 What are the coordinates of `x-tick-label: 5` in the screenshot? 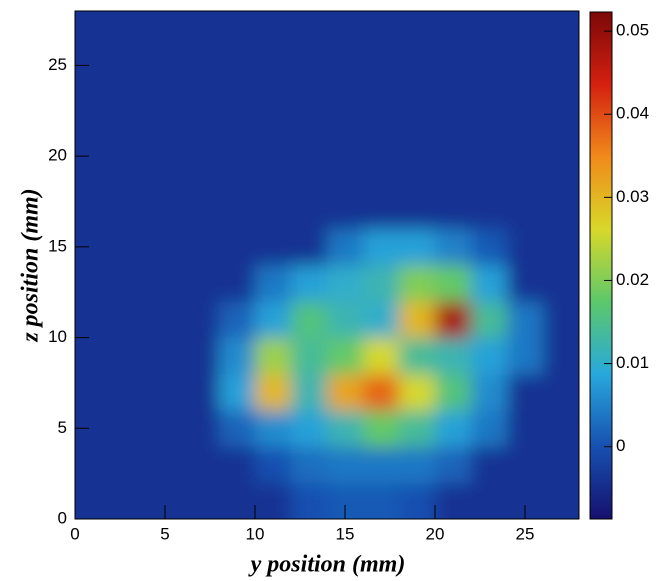 It's located at (164, 533).